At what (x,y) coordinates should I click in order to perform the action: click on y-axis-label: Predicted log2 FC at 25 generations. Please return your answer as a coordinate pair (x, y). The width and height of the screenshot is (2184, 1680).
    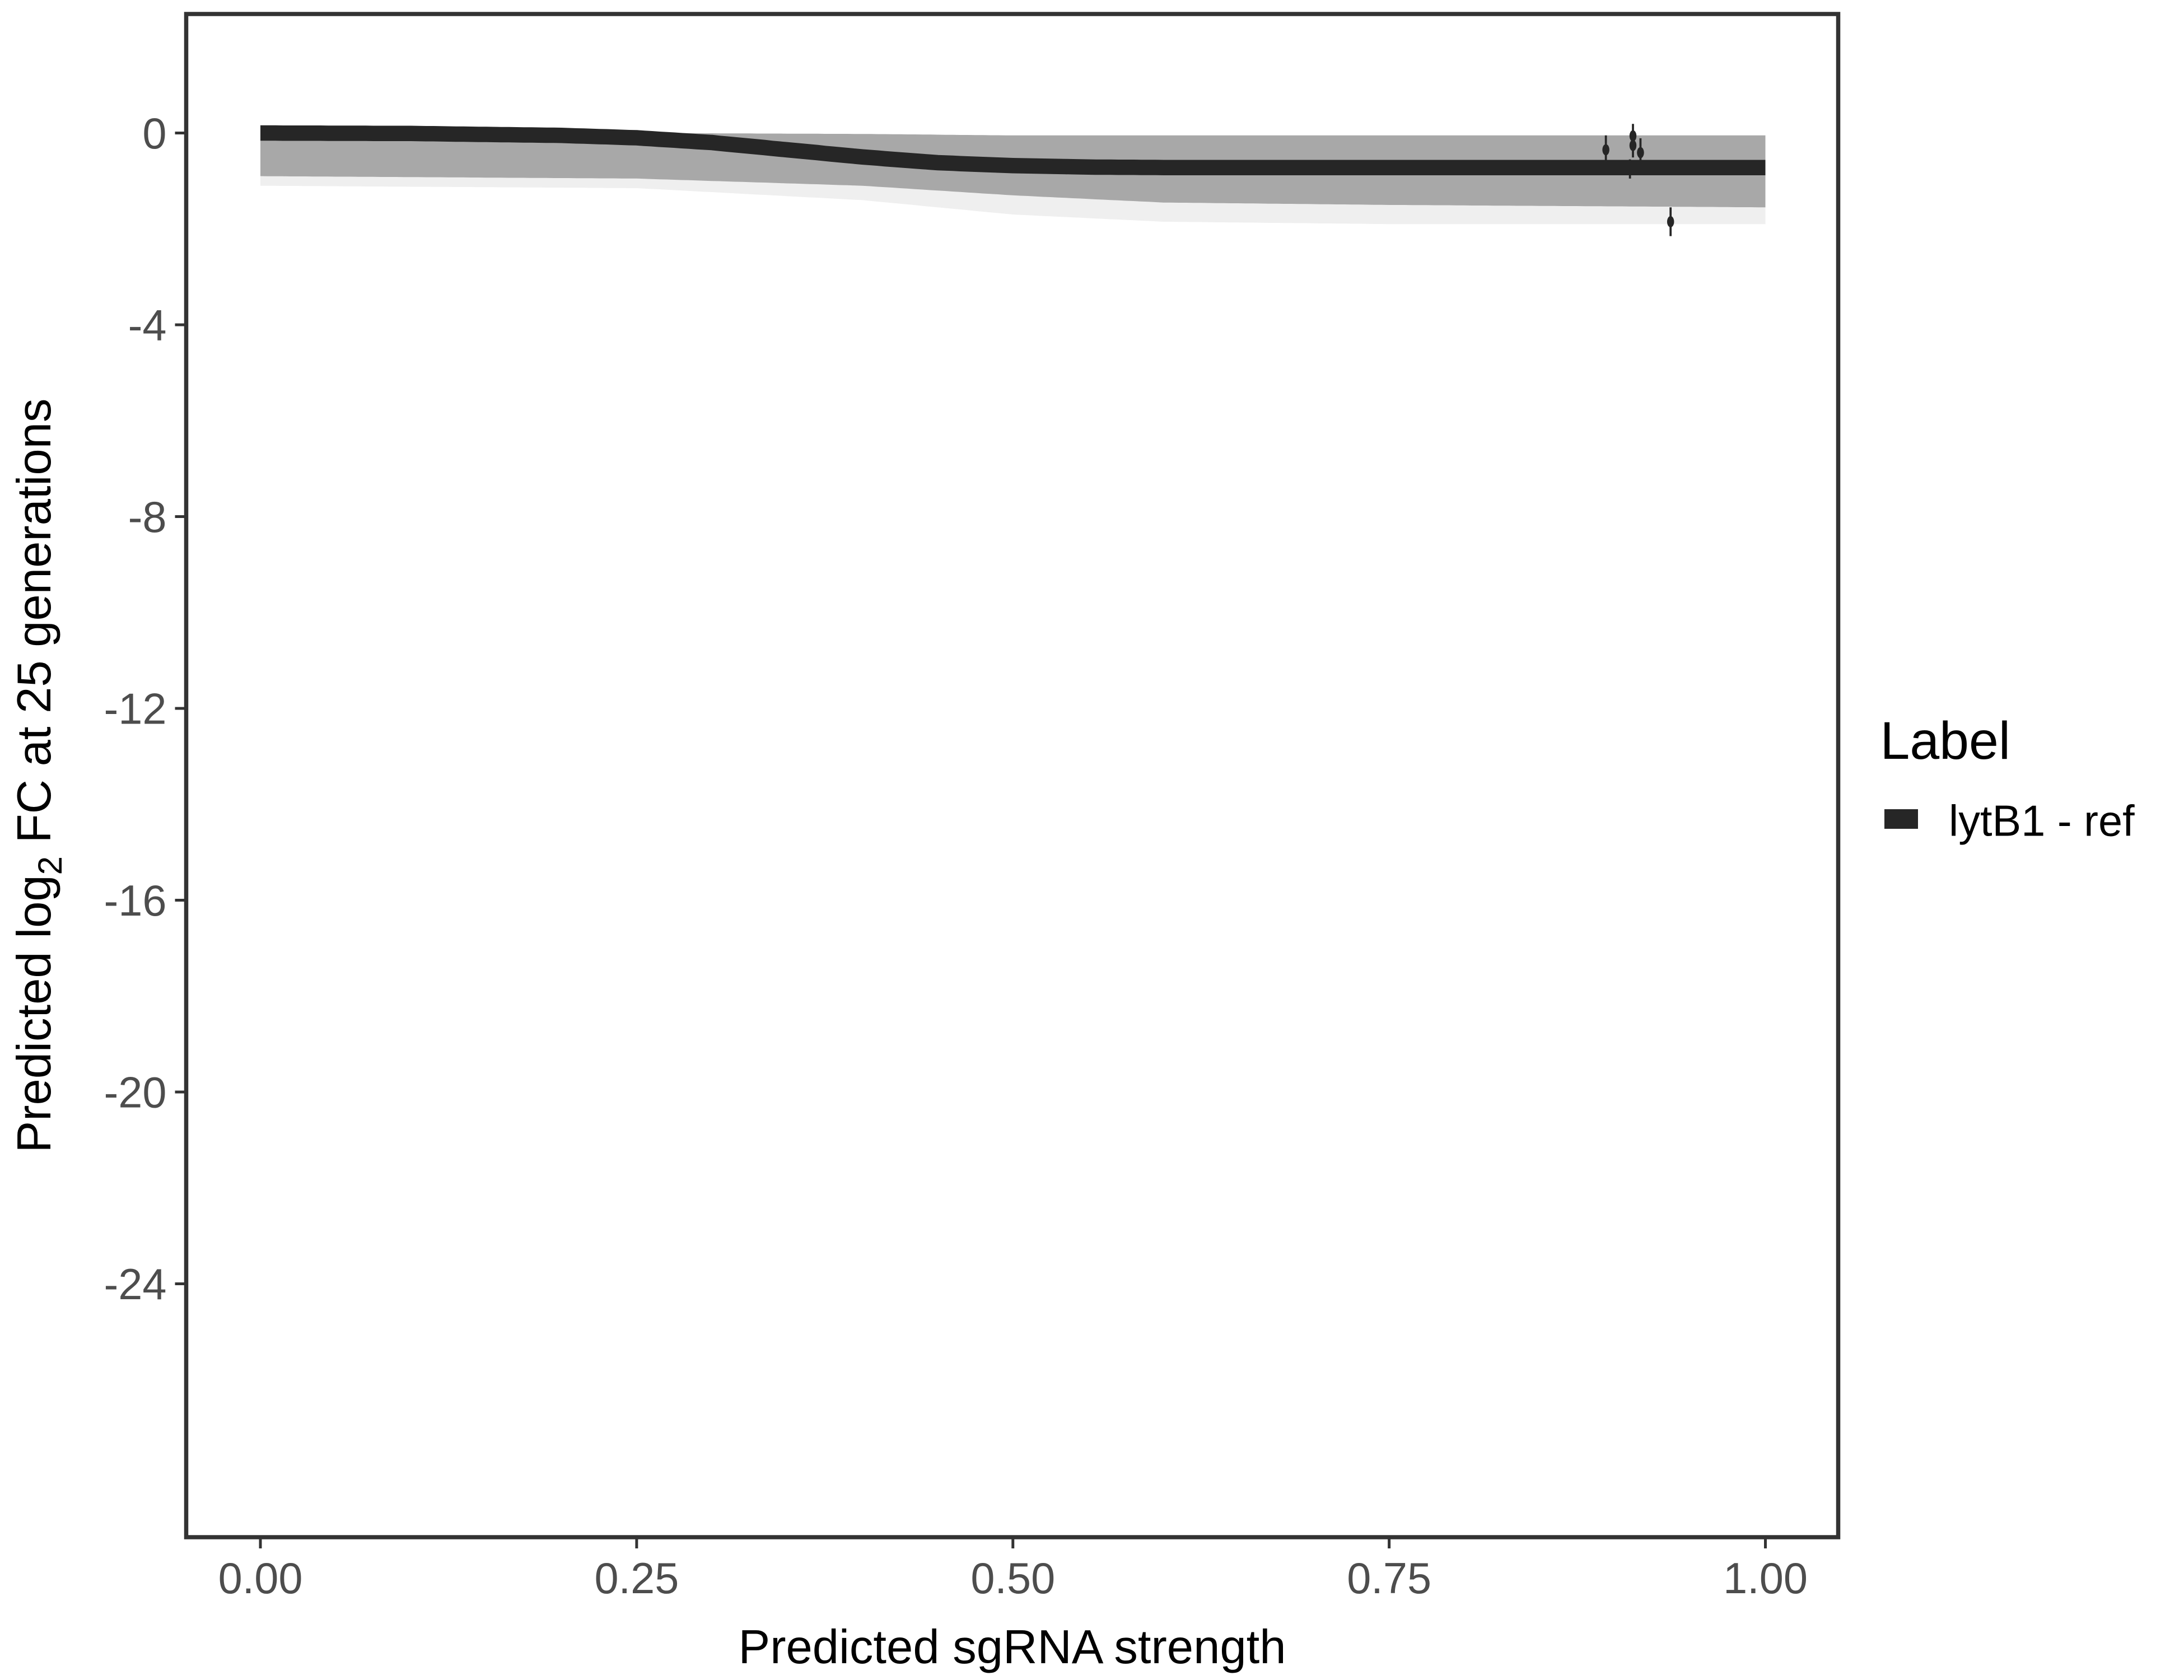
    Looking at the image, I should click on (39, 776).